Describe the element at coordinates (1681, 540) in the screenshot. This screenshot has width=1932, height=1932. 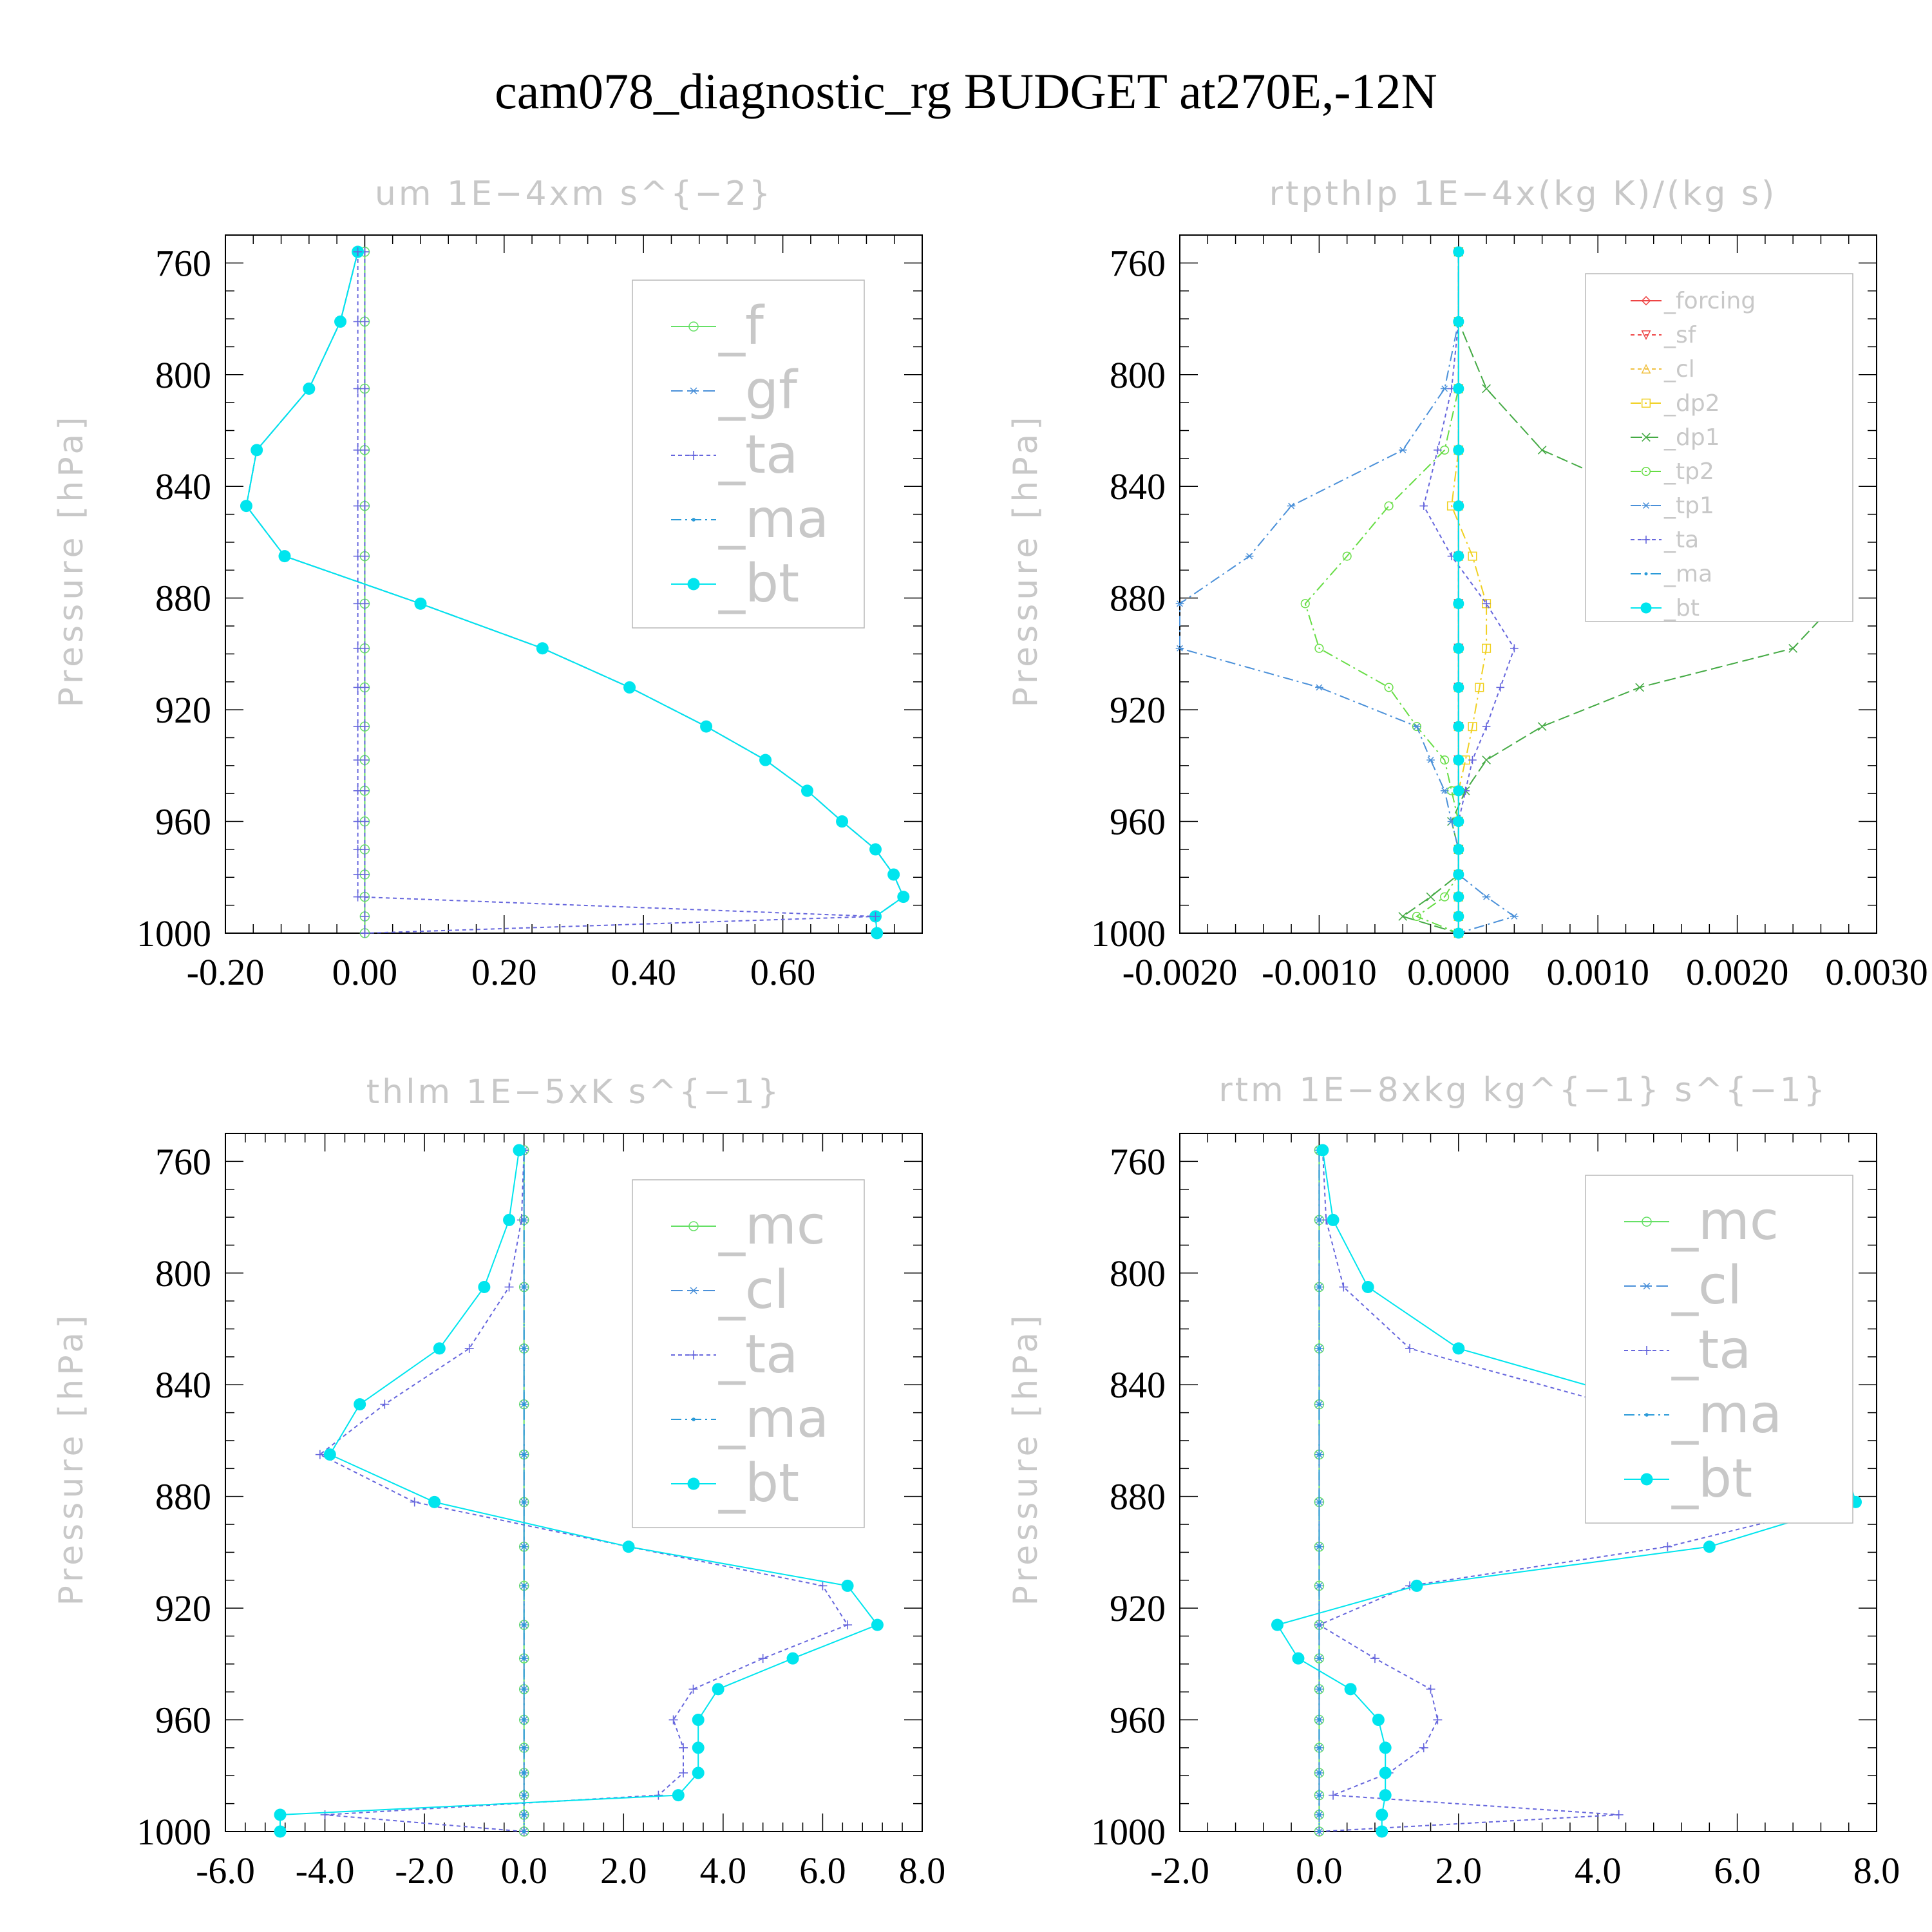
I see `legend-label: _ta` at that location.